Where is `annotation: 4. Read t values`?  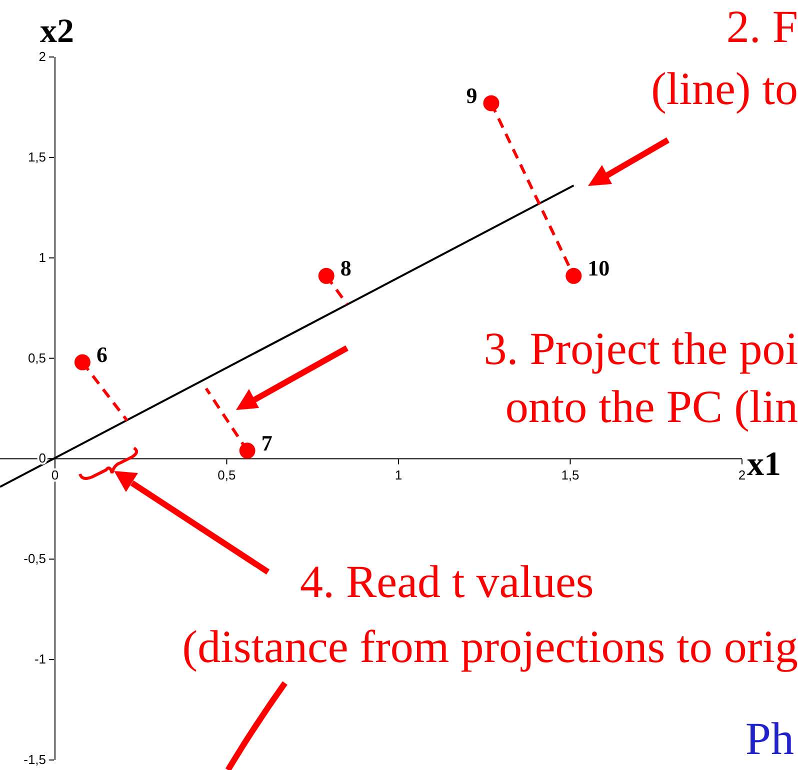
annotation: 4. Read t values is located at coordinates (447, 582).